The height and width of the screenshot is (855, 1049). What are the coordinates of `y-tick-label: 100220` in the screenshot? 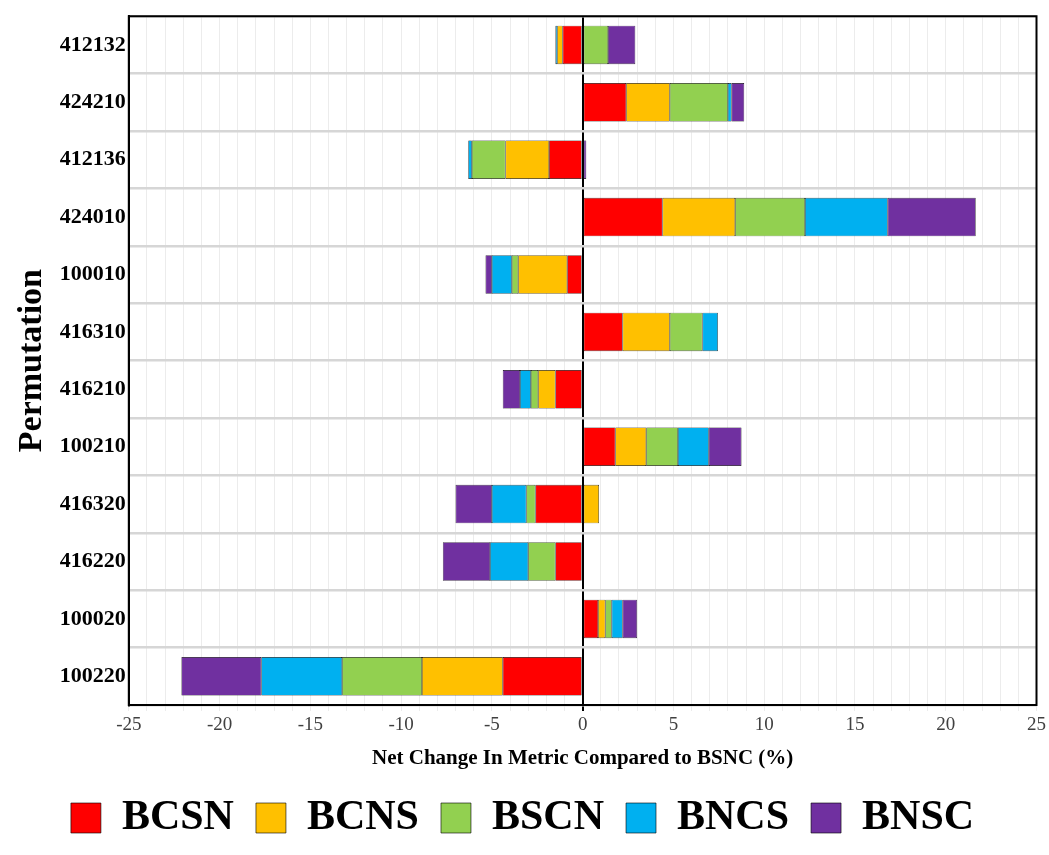 It's located at (92, 674).